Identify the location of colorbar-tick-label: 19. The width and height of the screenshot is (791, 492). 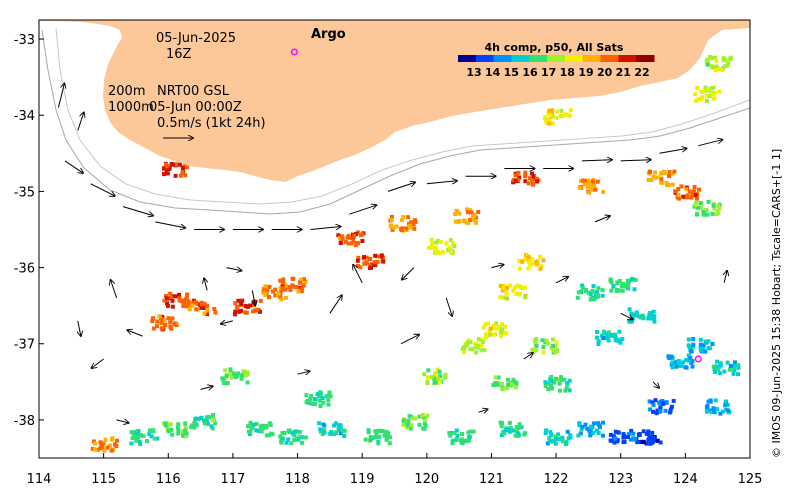
(585, 72).